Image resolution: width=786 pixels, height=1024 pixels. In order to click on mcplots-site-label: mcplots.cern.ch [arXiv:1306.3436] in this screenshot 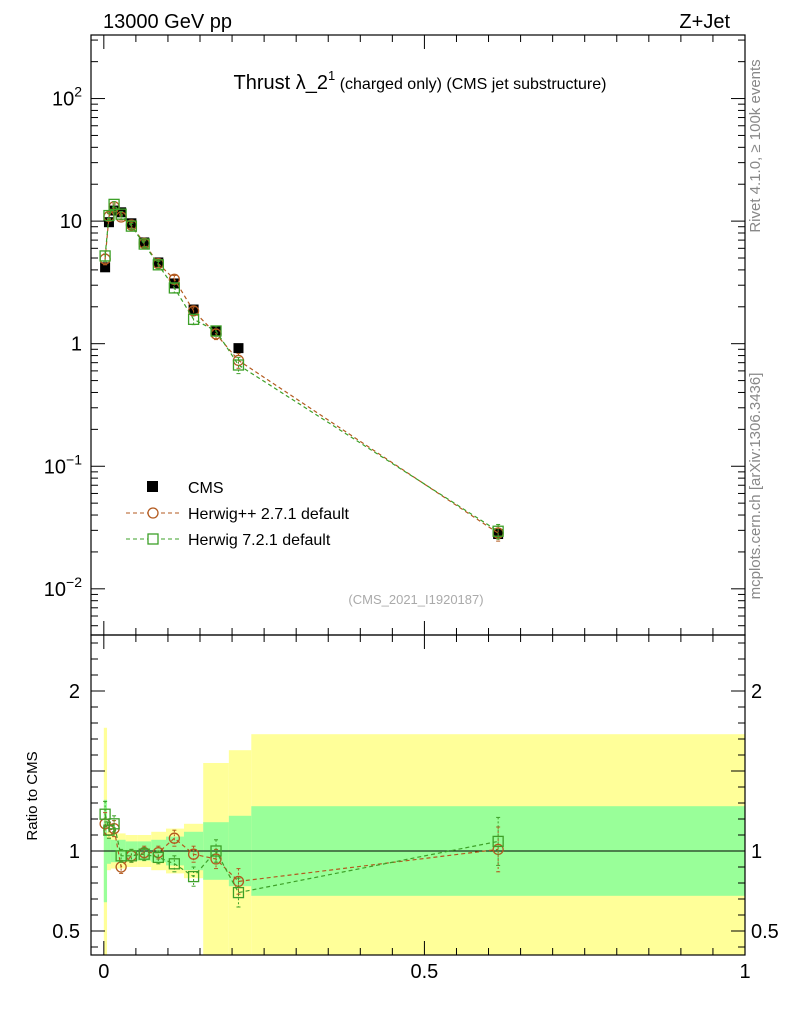, I will do `click(755, 486)`.